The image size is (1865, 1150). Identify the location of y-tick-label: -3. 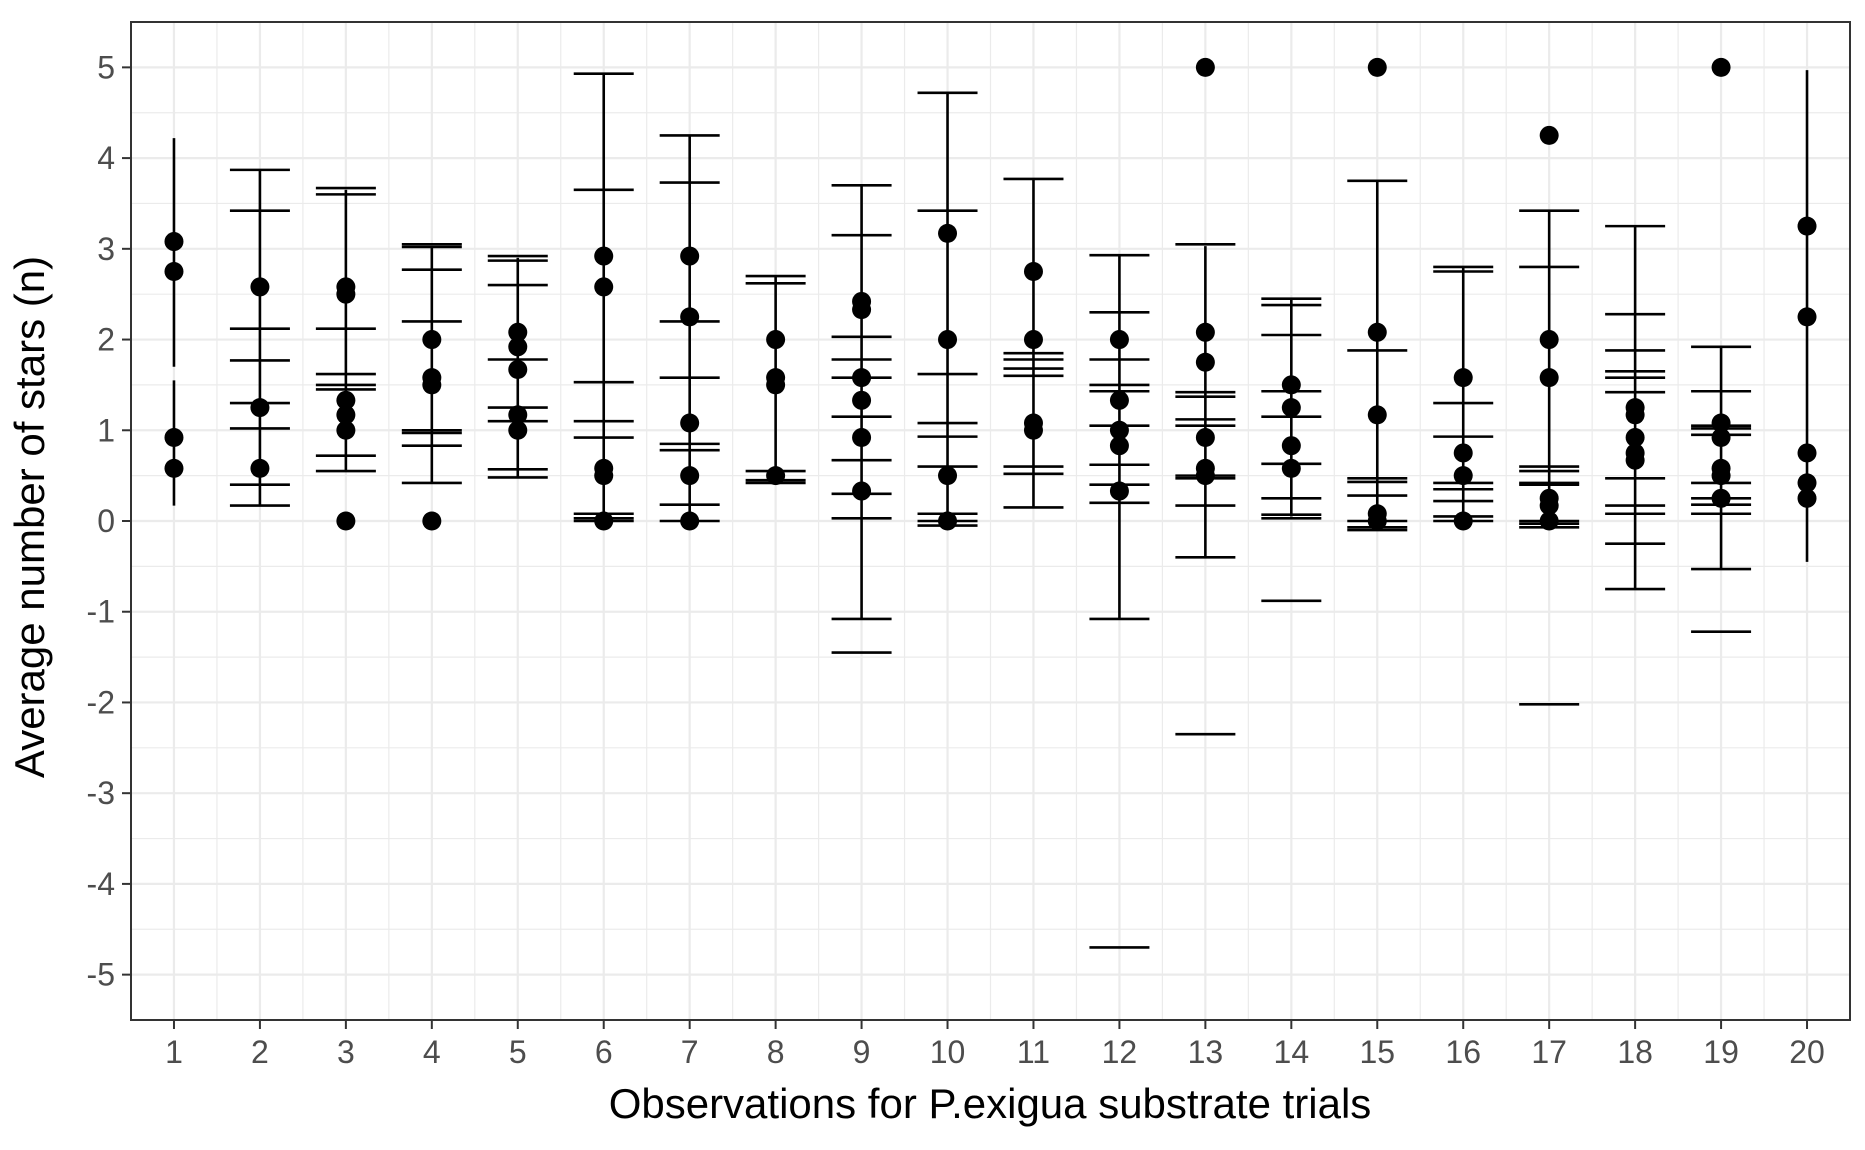
(101, 793).